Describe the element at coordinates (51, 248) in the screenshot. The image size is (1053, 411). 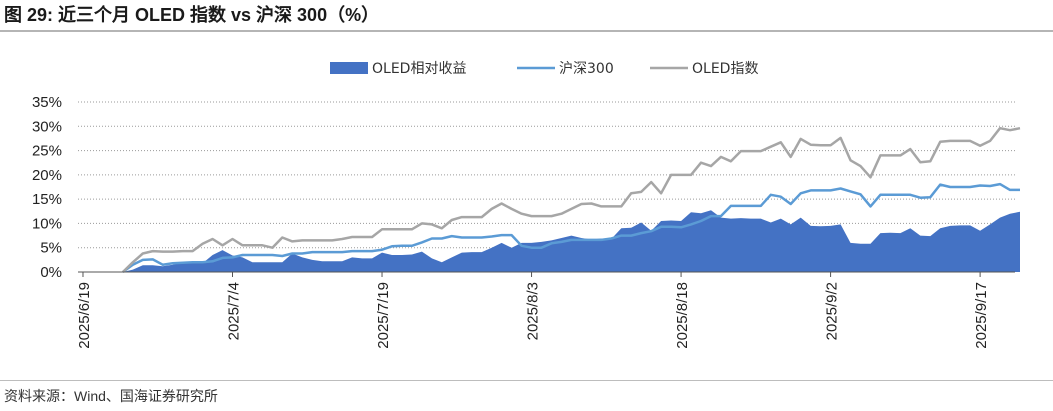
I see `y-tick-label: 5%` at that location.